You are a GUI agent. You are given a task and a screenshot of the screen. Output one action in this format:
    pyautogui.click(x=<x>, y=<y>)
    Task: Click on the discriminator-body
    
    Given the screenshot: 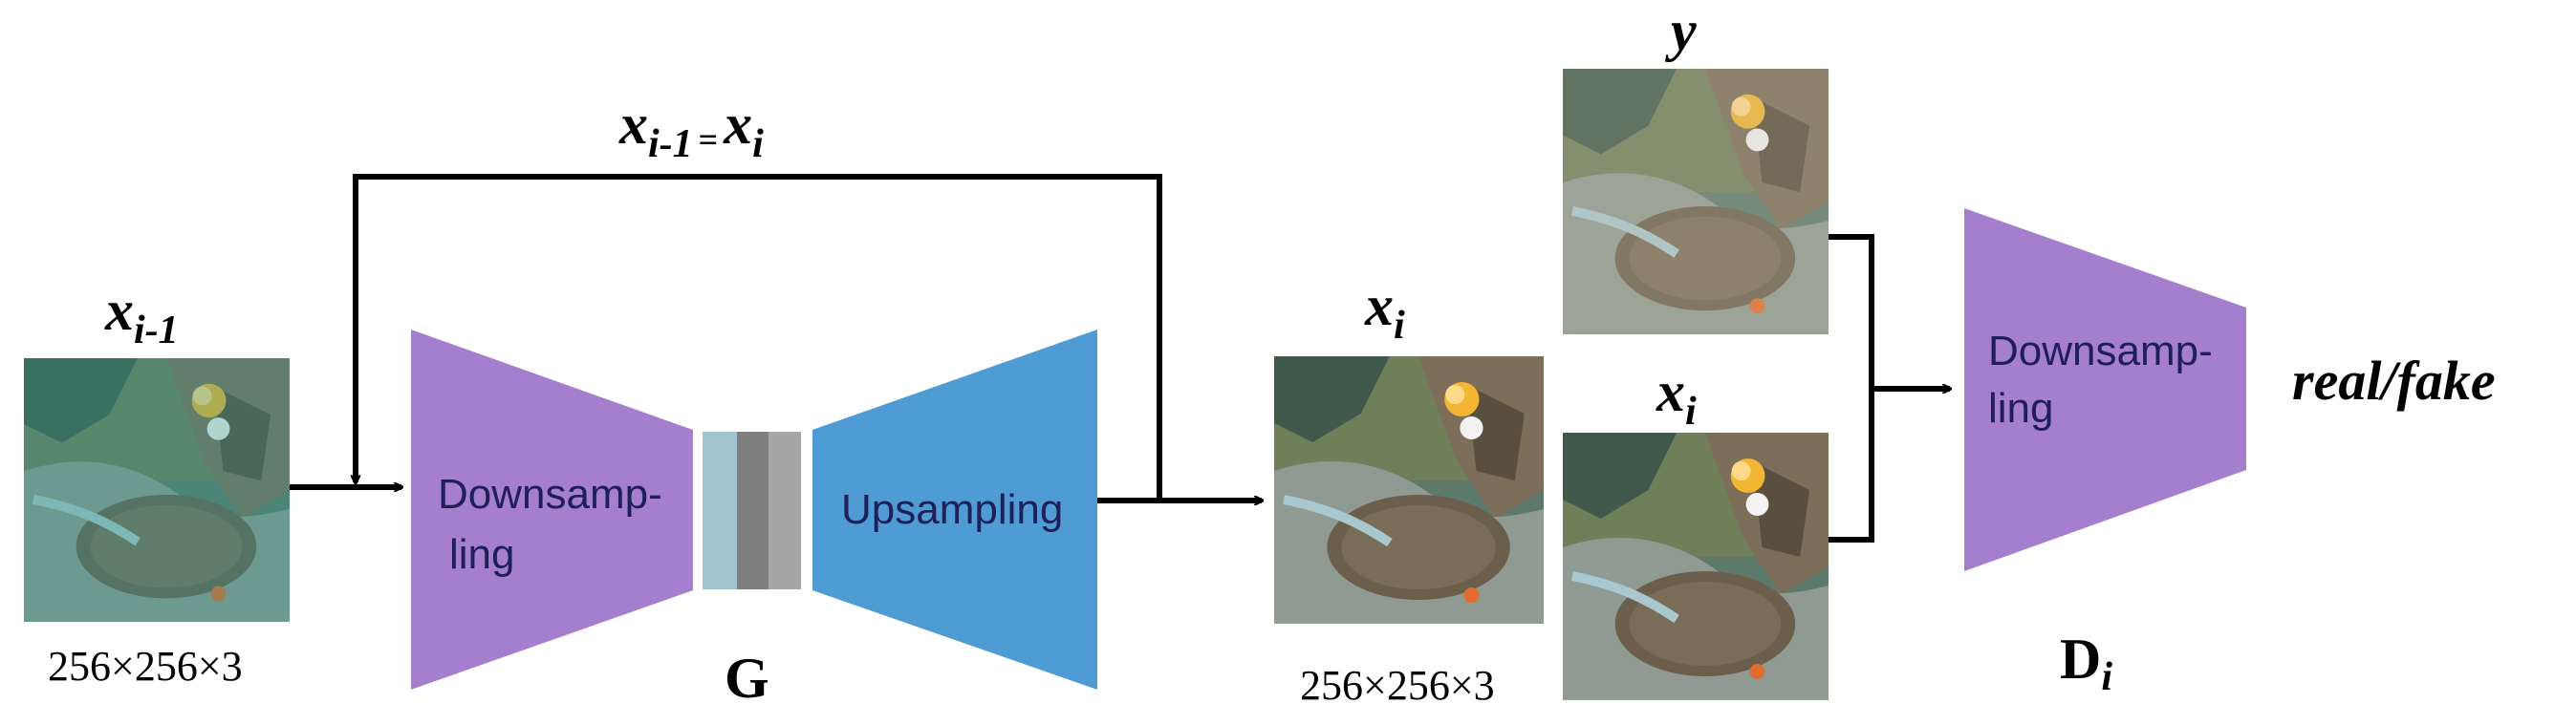 What is the action you would take?
    pyautogui.click(x=2105, y=389)
    